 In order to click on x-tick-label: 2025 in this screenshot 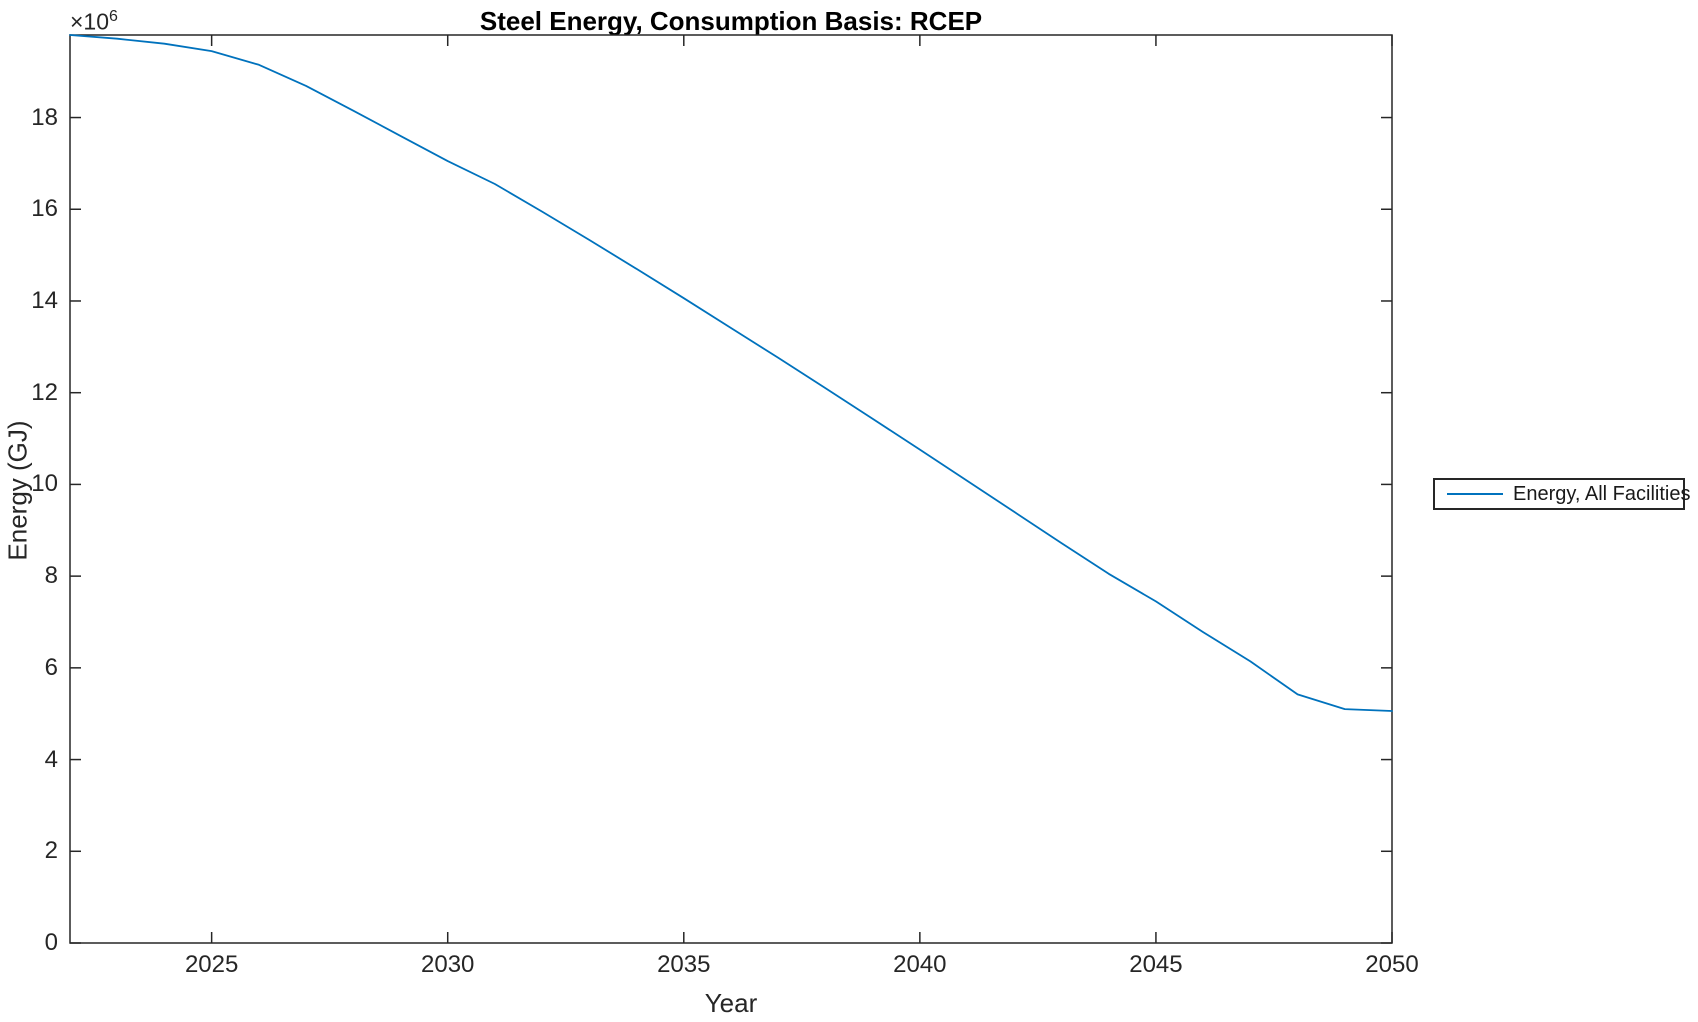, I will do `click(211, 964)`.